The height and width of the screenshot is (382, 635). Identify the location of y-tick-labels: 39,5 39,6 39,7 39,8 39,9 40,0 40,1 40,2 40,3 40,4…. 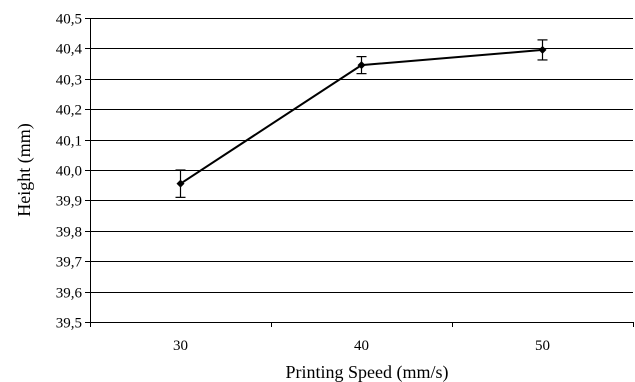
(69, 172).